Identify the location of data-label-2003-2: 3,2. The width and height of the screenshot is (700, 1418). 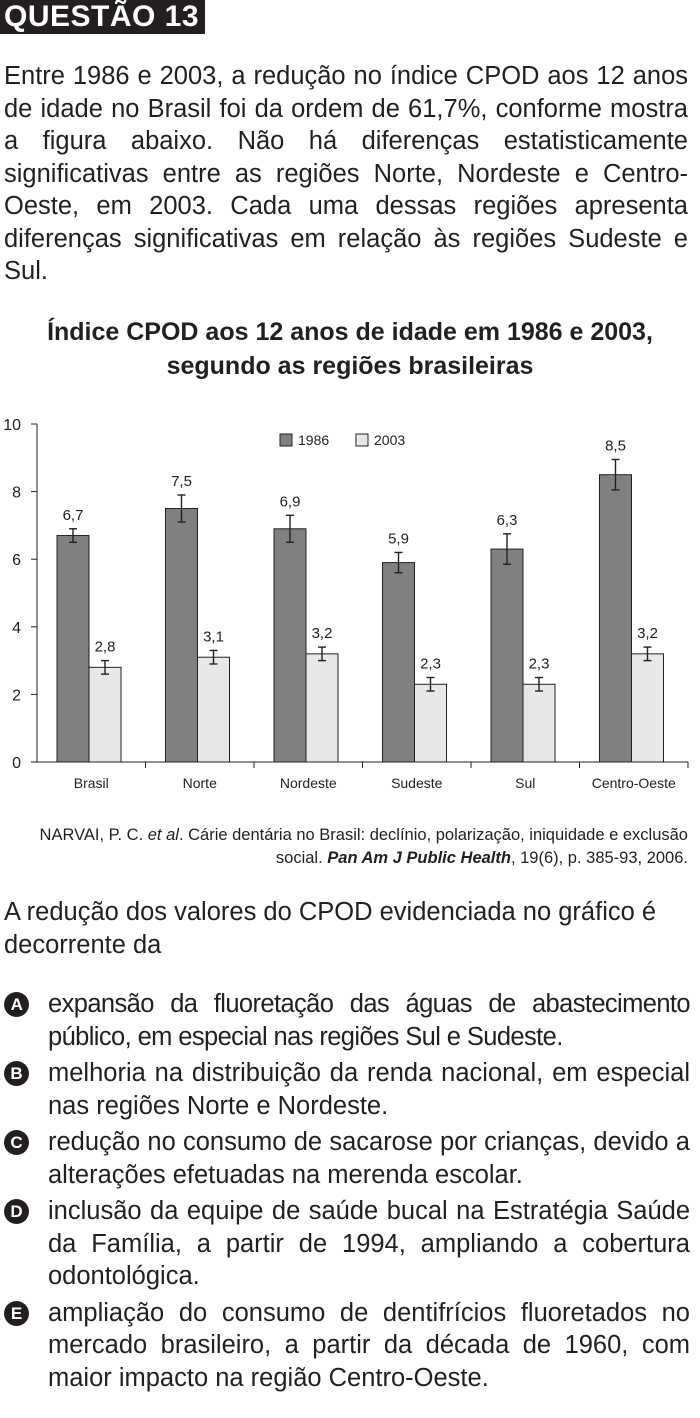
(322, 633).